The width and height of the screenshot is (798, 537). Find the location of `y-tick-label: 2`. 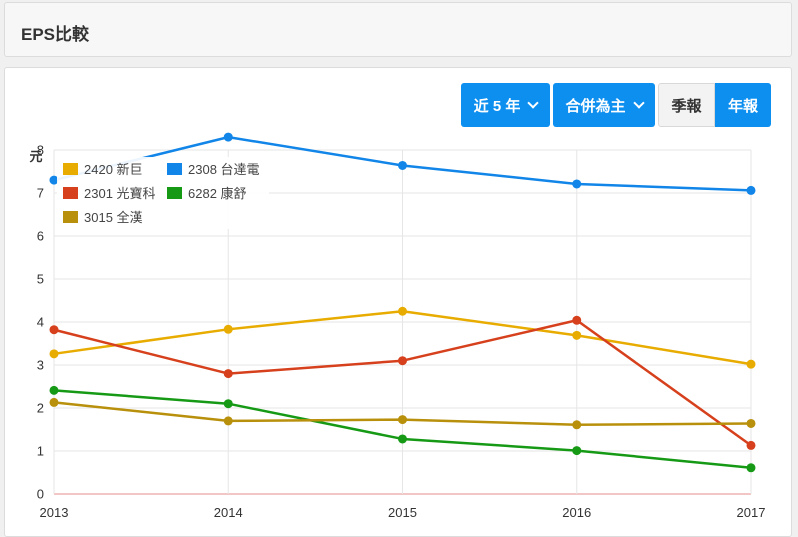

y-tick-label: 2 is located at coordinates (40, 408).